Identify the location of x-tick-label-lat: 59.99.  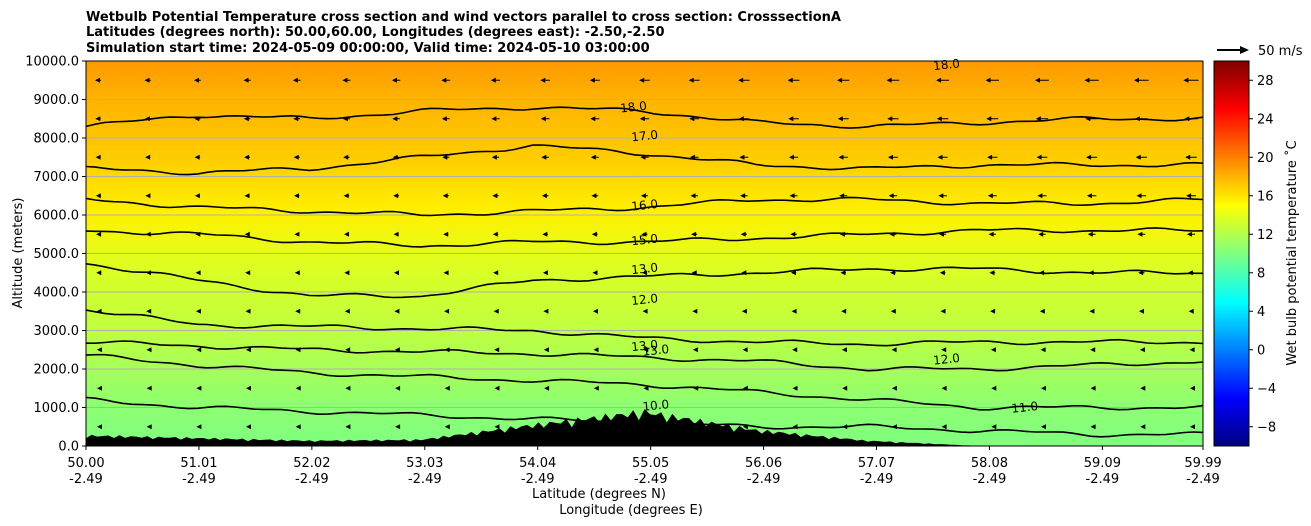
(1202, 463).